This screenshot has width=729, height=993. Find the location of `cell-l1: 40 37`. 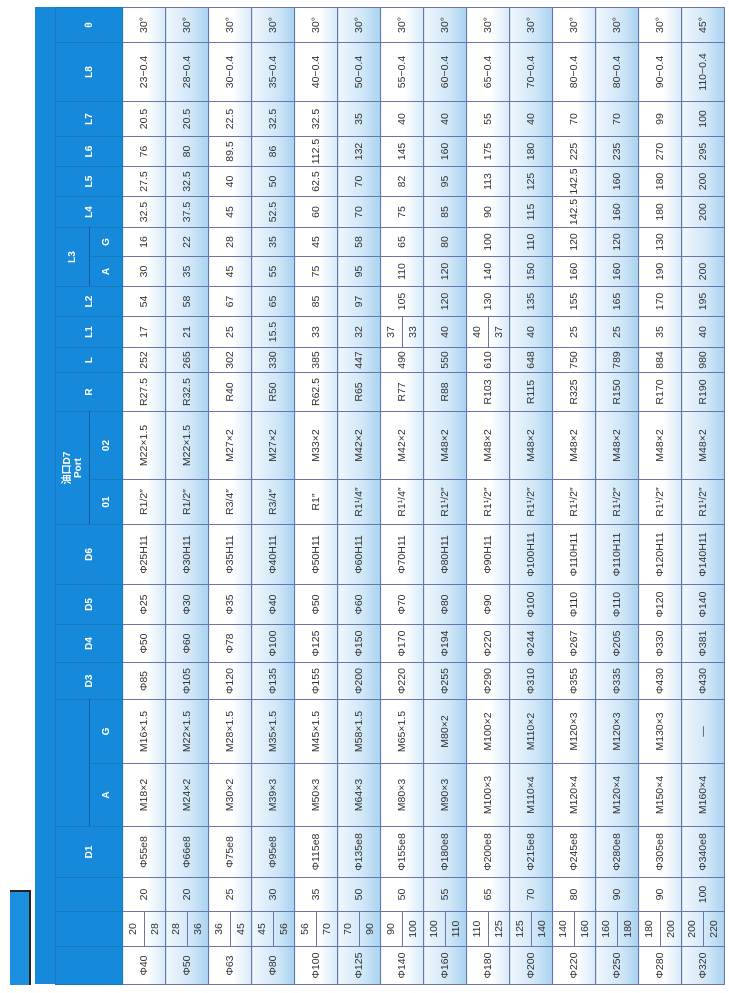

cell-l1: 40 37 is located at coordinates (488, 332).